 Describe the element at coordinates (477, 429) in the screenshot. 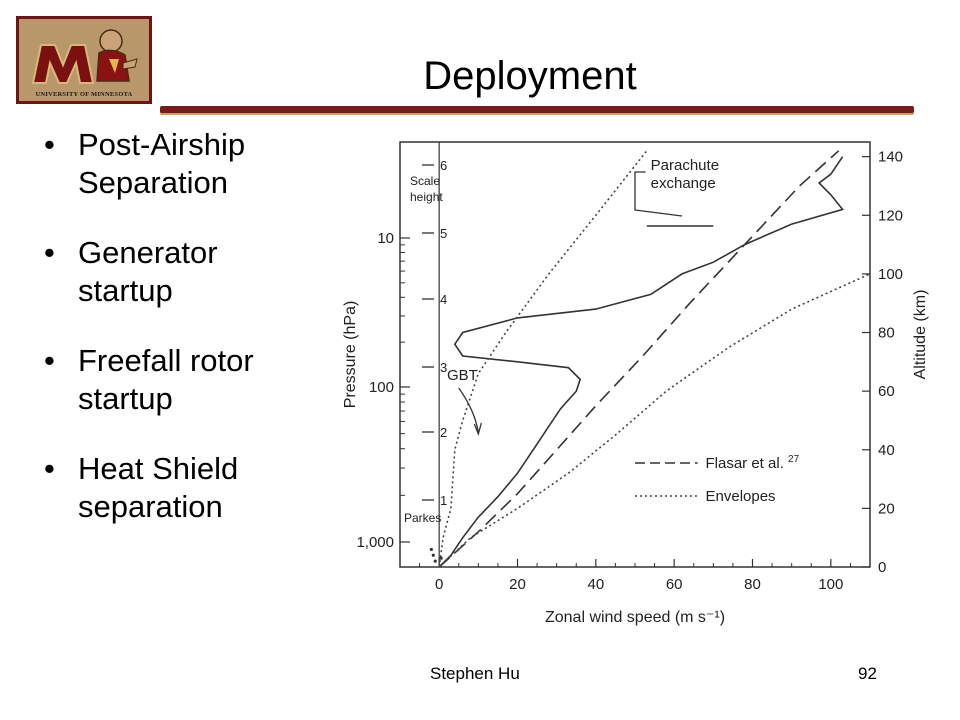

I see `gbt-arrowhead` at that location.